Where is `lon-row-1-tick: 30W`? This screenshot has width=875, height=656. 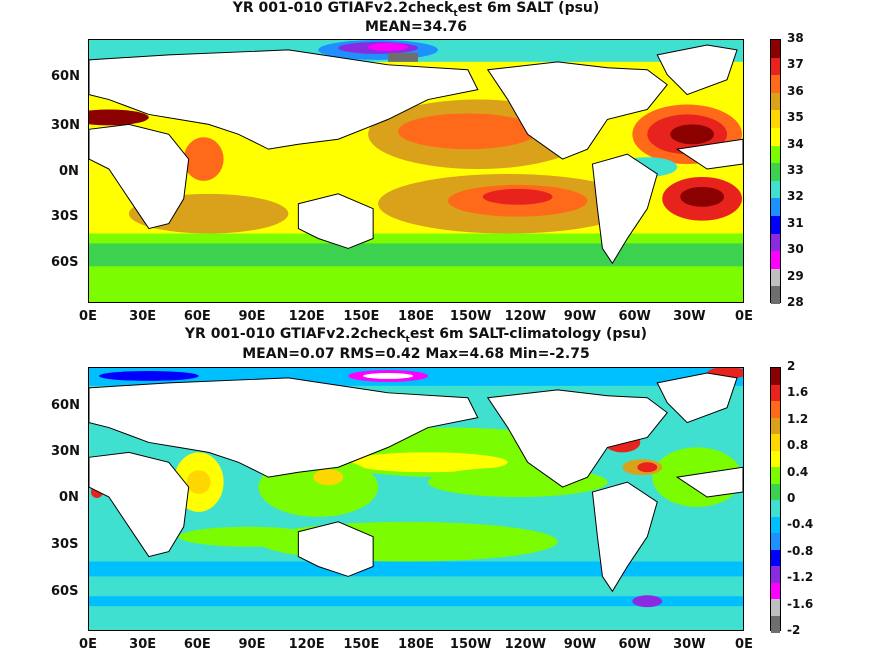 lon-row-1-tick: 30W is located at coordinates (689, 316).